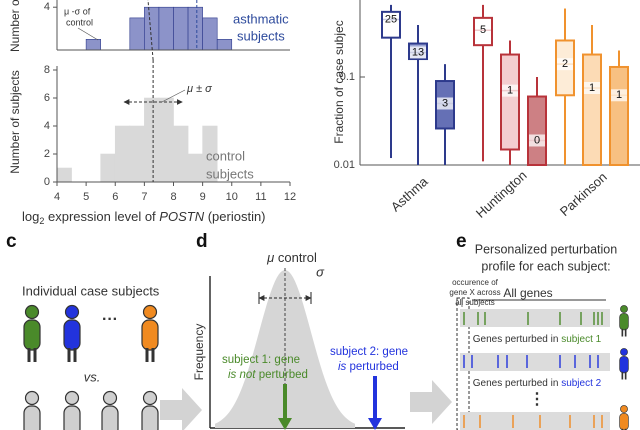 Image resolution: width=640 pixels, height=430 pixels. What do you see at coordinates (110, 319) in the screenshot?
I see `ellipsis: ···` at bounding box center [110, 319].